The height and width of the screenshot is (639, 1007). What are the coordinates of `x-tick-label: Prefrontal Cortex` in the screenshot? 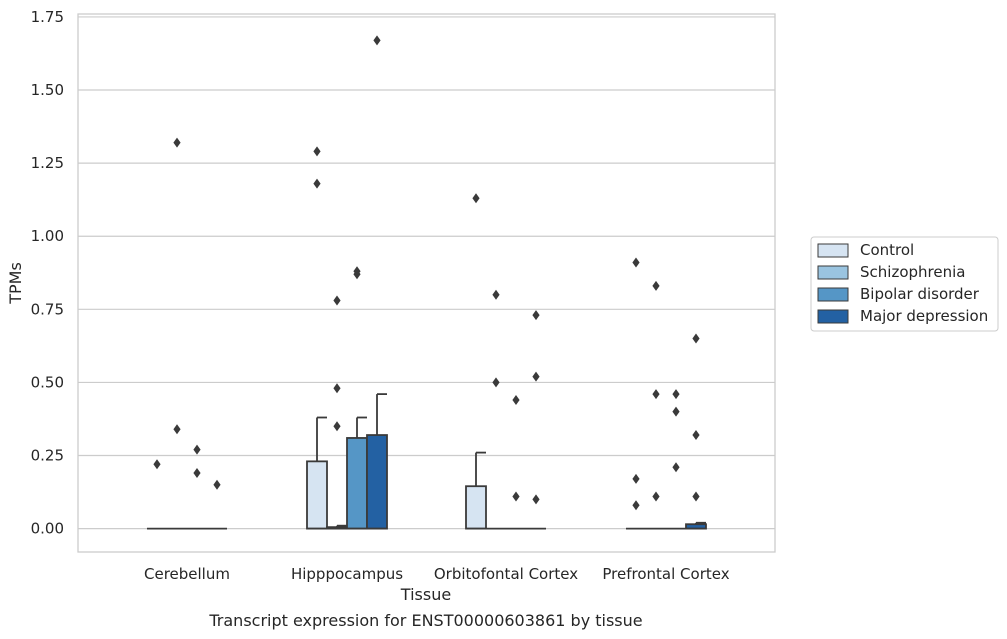 It's located at (665, 574).